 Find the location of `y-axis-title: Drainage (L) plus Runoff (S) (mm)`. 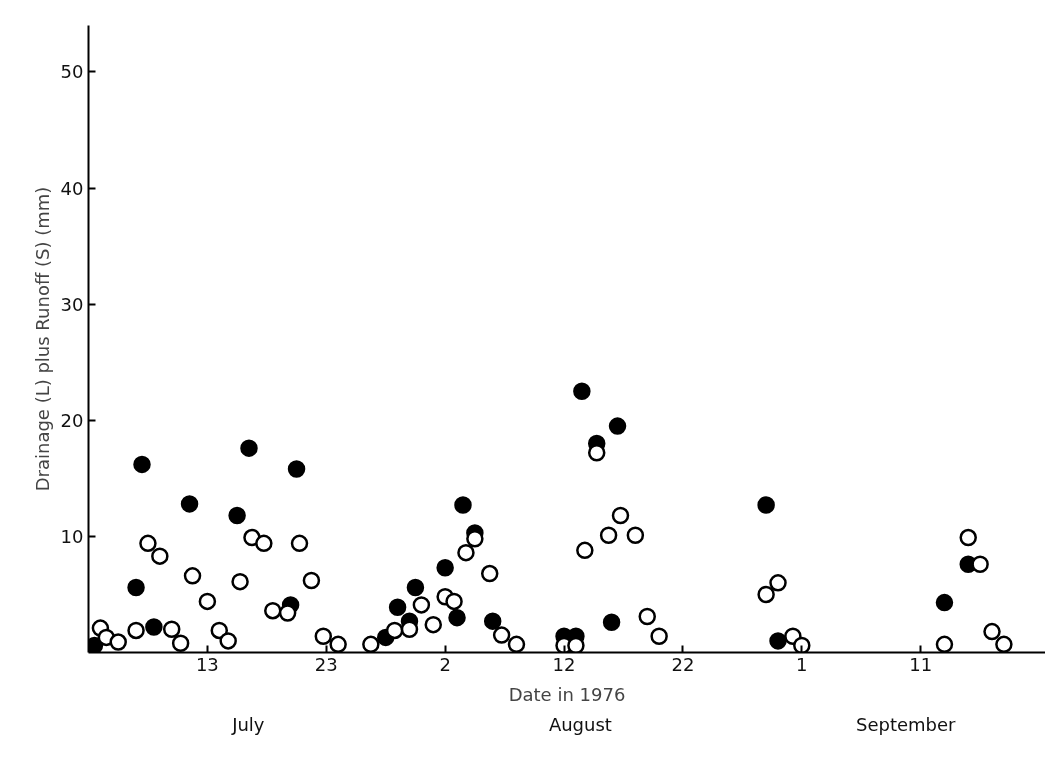

y-axis-title: Drainage (L) plus Runoff (S) (mm) is located at coordinates (42, 339).